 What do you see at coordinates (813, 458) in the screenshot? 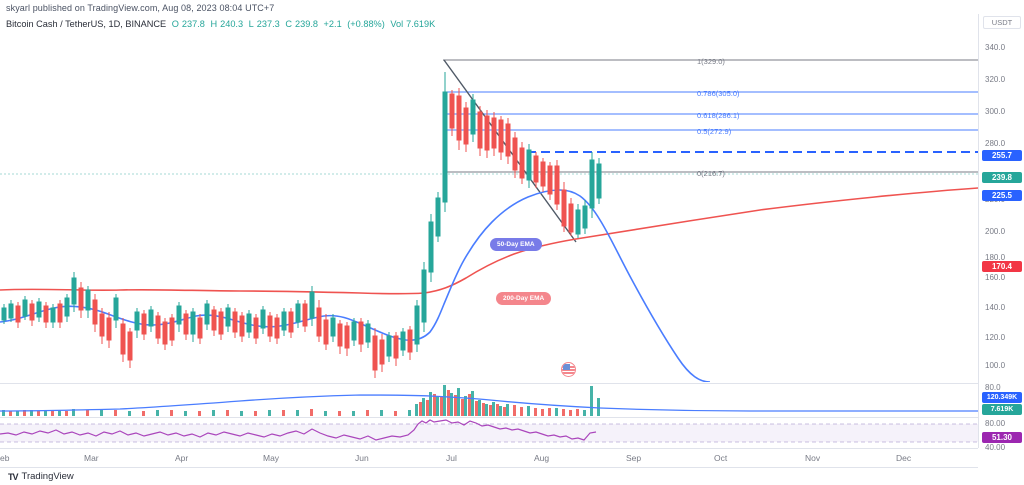
I see `month-label-nov: Nov` at bounding box center [813, 458].